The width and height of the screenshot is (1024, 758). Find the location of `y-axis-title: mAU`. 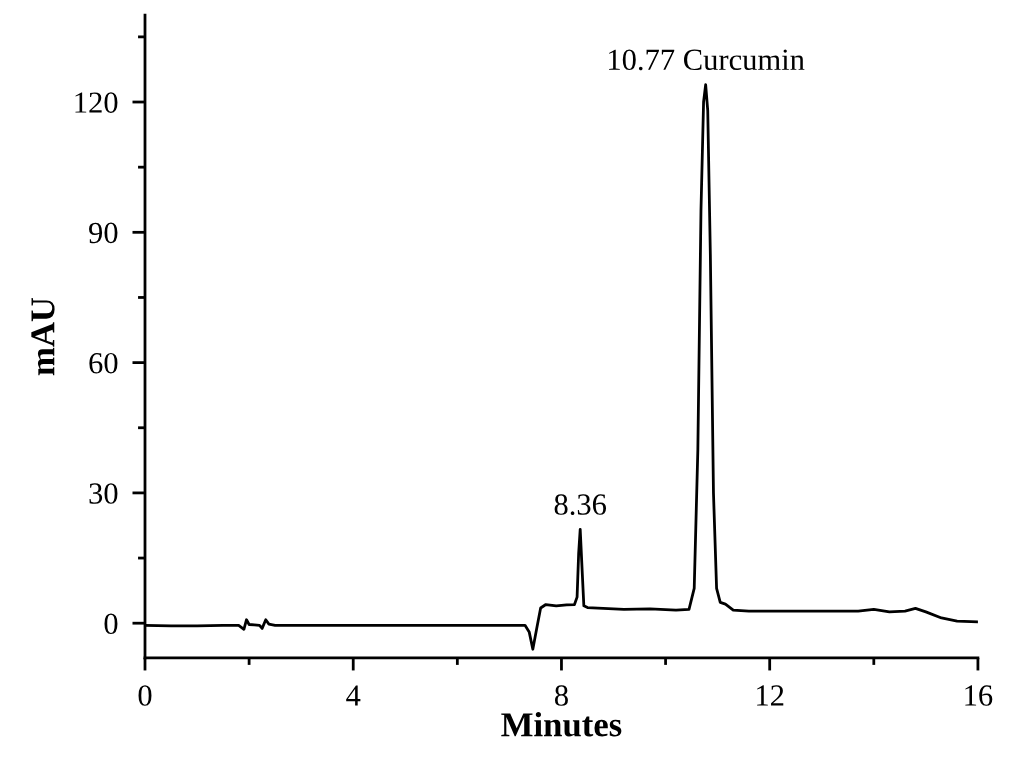

y-axis-title: mAU is located at coordinates (43, 336).